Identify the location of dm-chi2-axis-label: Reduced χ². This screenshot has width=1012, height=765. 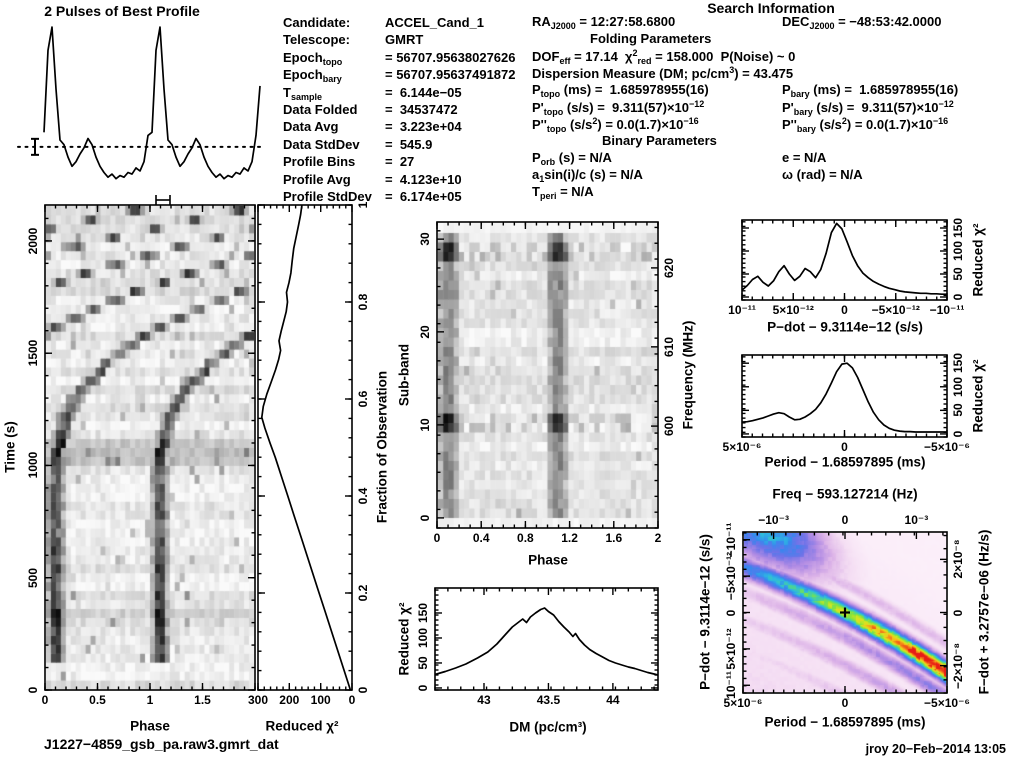
(404, 639).